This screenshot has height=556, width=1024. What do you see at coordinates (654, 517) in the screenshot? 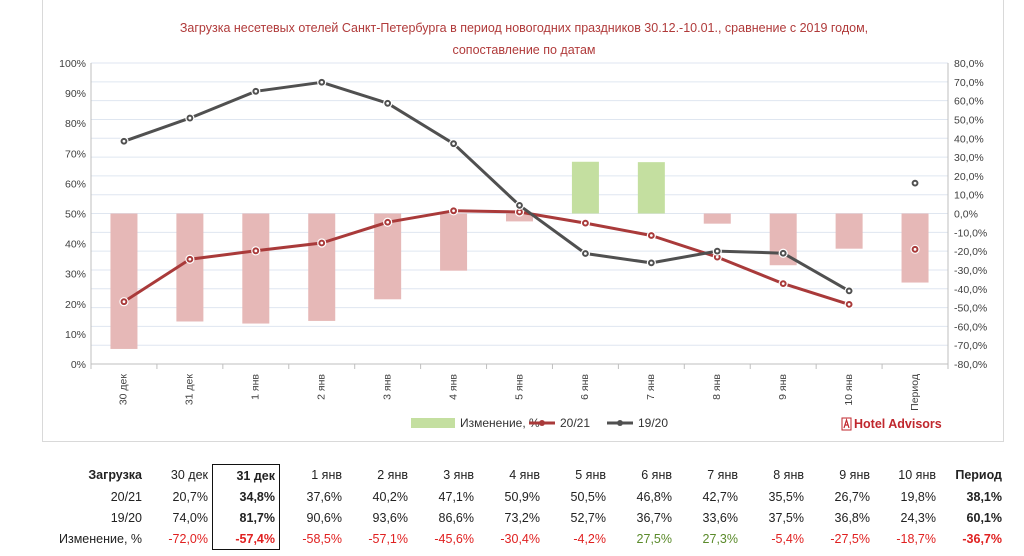
I see `table-cell: 36,7%` at bounding box center [654, 517].